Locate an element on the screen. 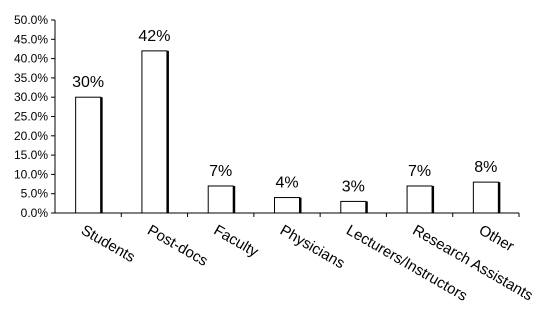 The width and height of the screenshot is (559, 322). y-tick-label: 20.0% is located at coordinates (31, 136).